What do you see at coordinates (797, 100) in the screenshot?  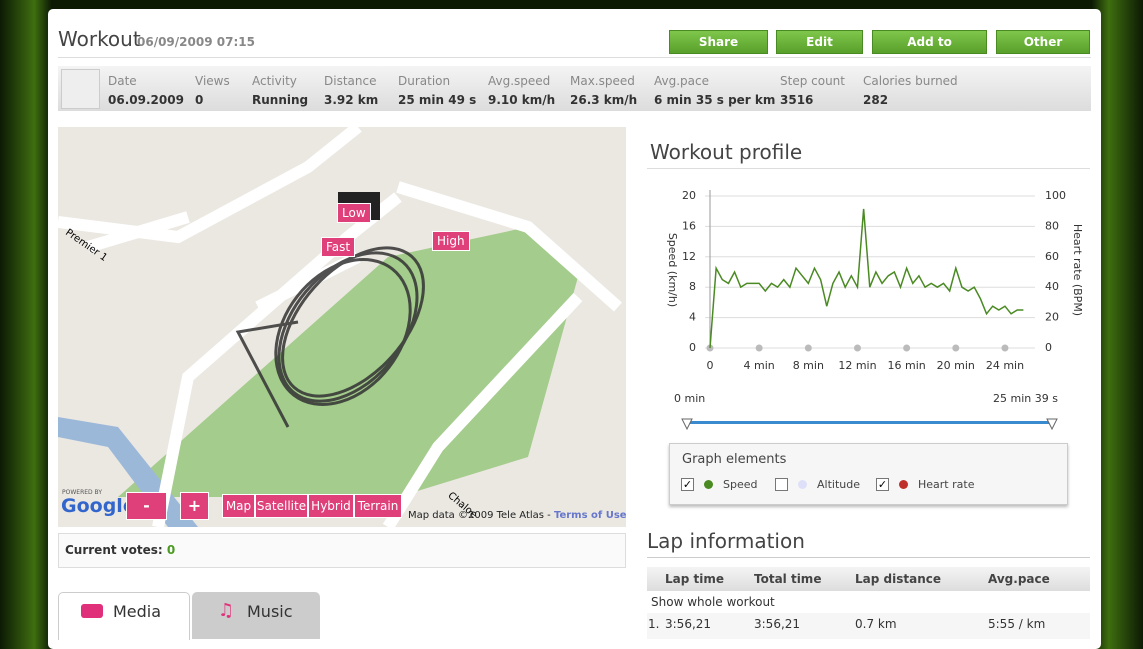 I see `field-value: 3516` at bounding box center [797, 100].